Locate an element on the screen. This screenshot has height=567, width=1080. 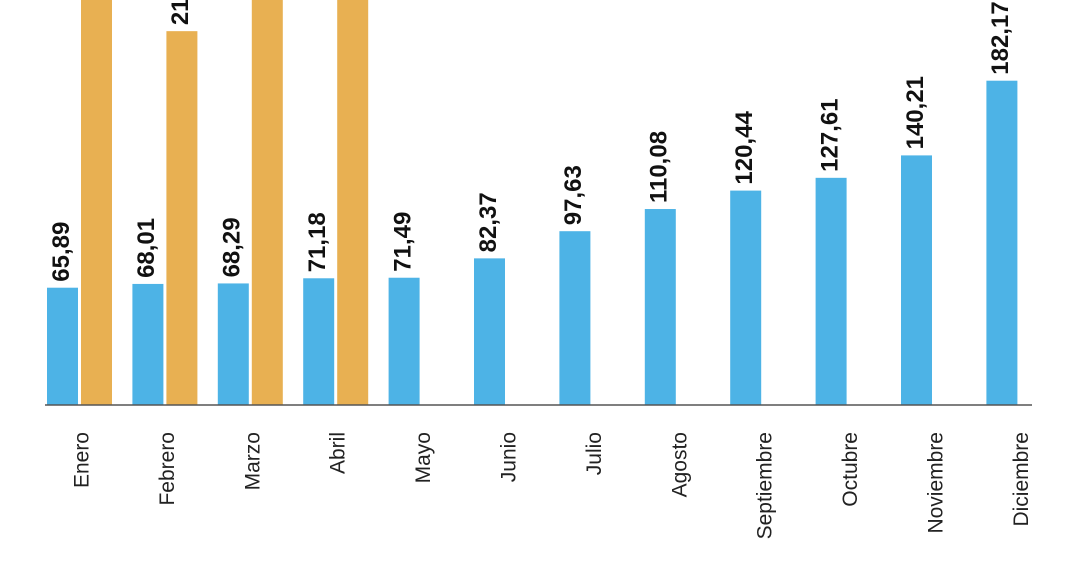
value-label: 97,63 is located at coordinates (573, 195).